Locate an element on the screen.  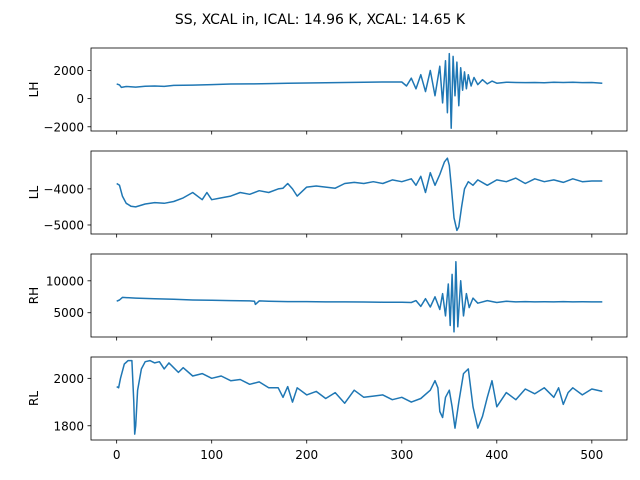
y-tick-label: −5000 is located at coordinates (63, 225).